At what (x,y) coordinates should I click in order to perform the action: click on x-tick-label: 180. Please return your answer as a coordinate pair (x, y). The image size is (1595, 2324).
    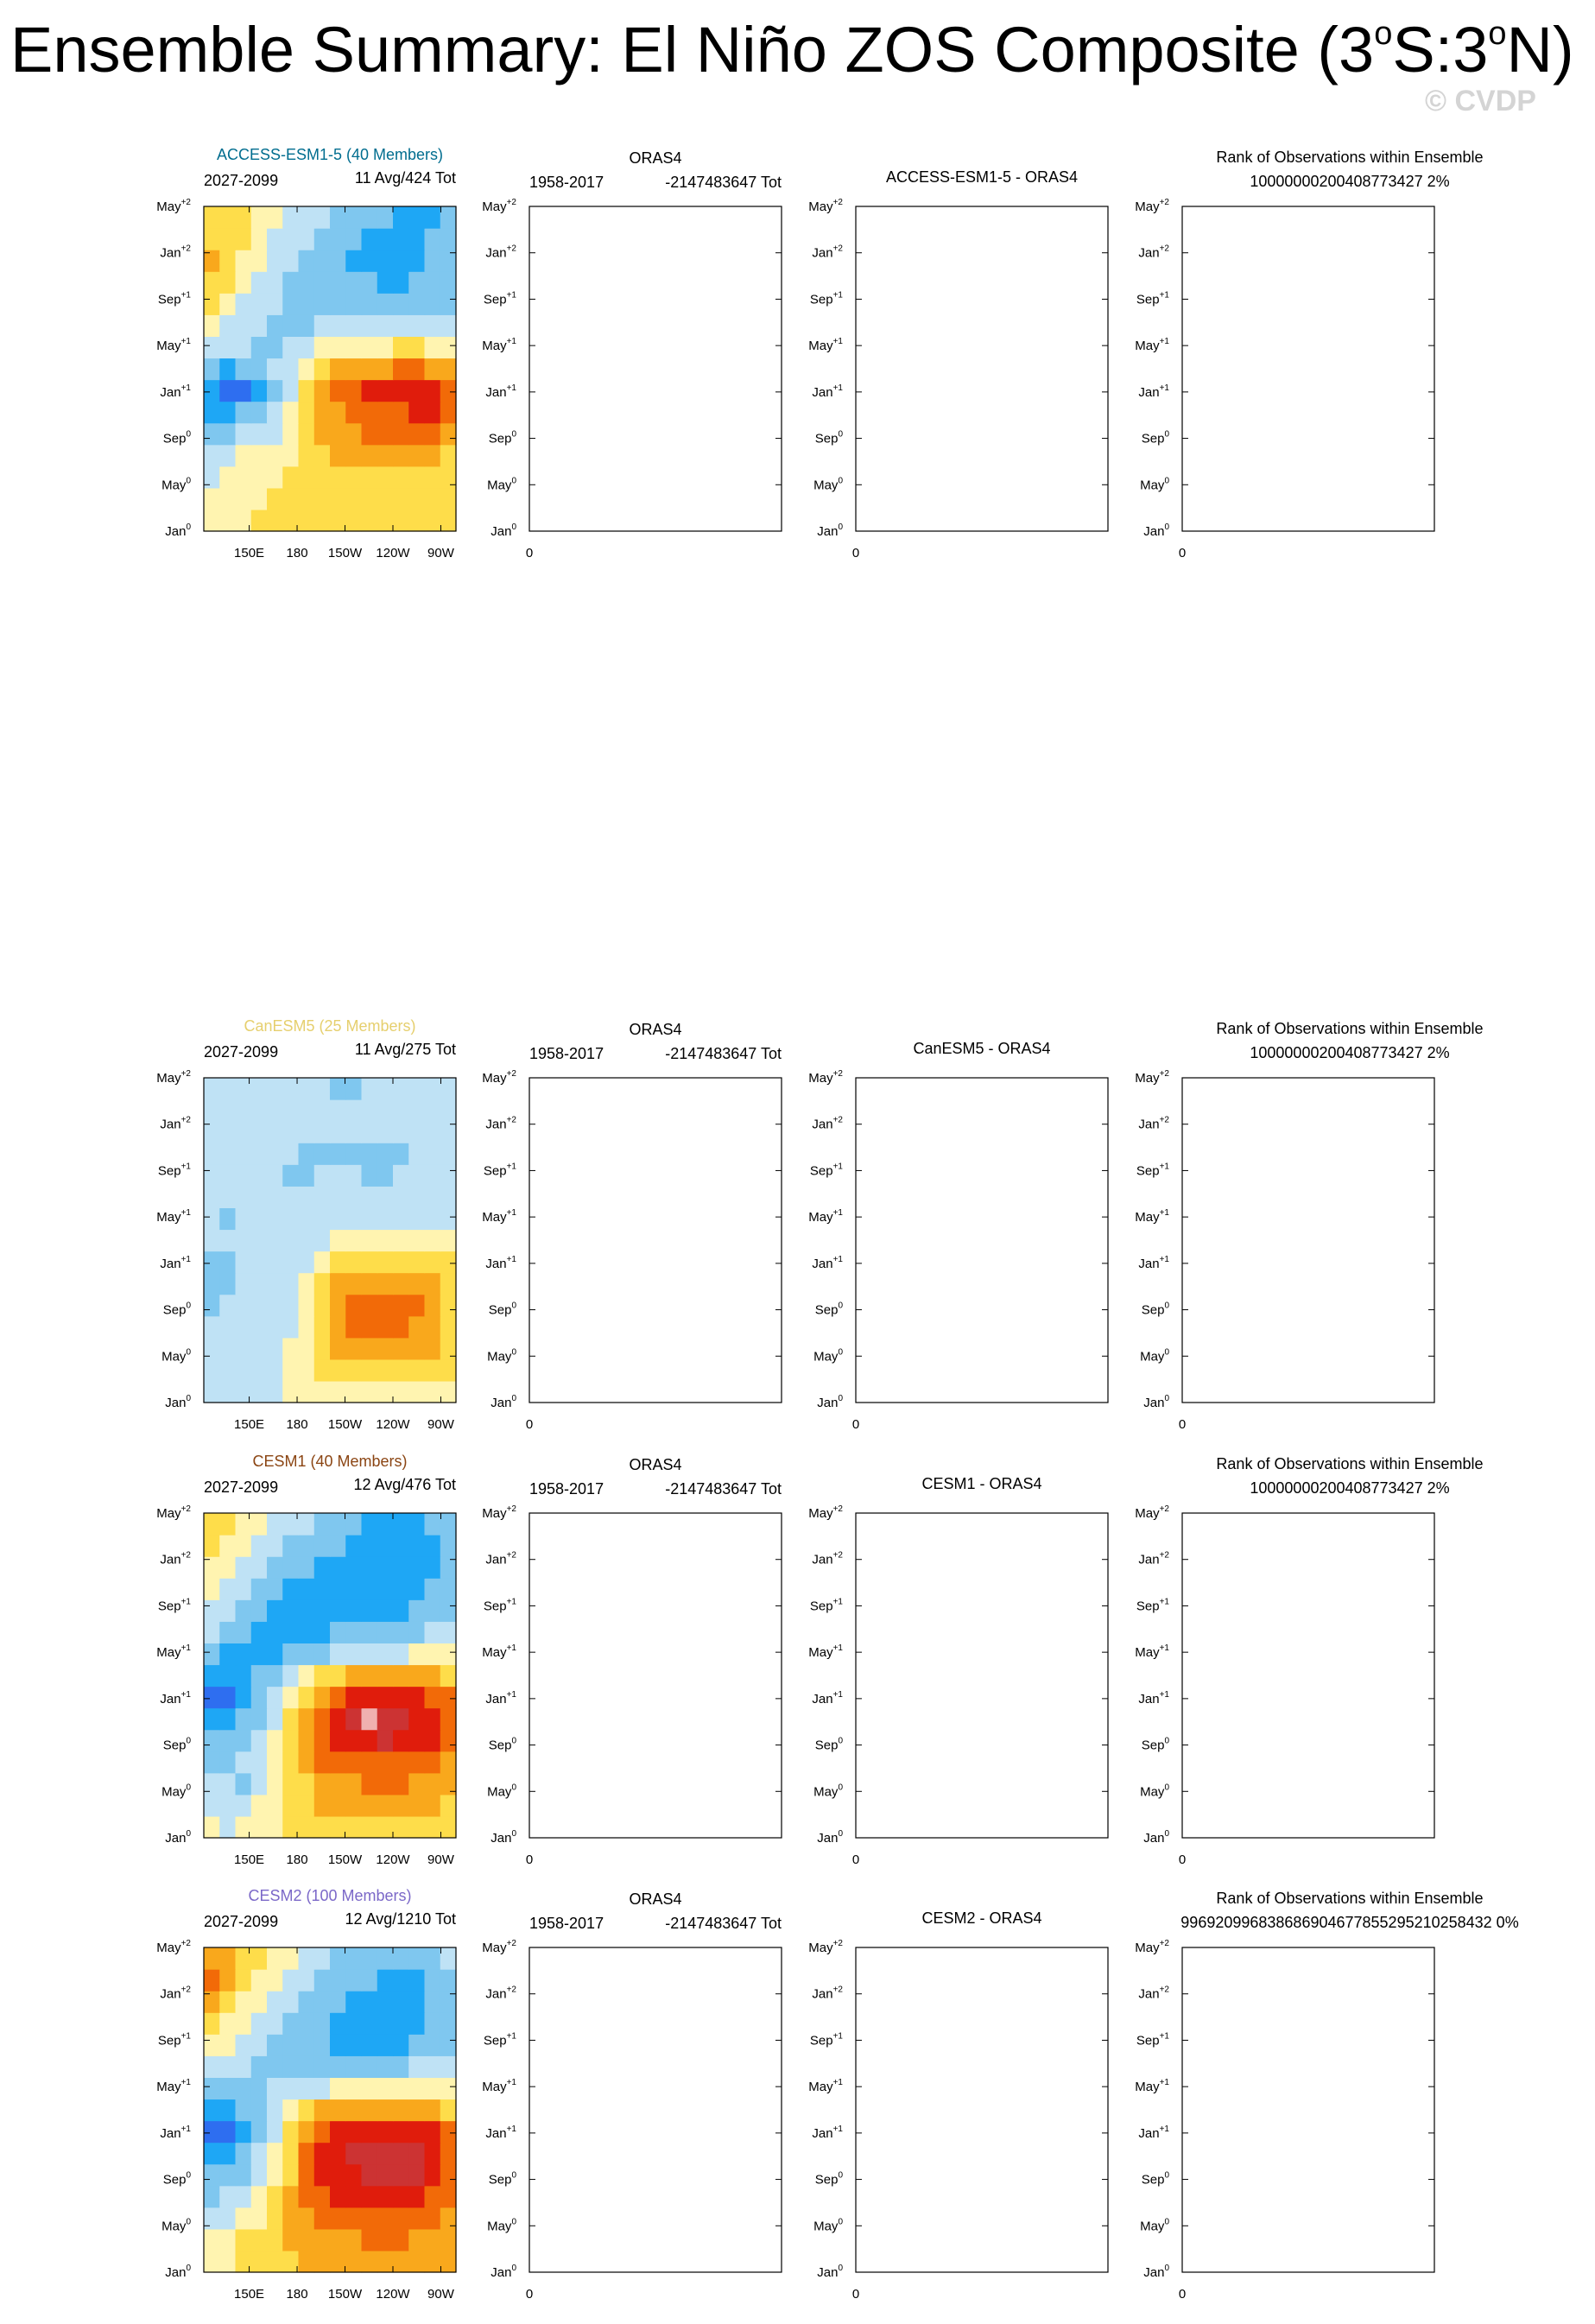
    Looking at the image, I should click on (297, 1424).